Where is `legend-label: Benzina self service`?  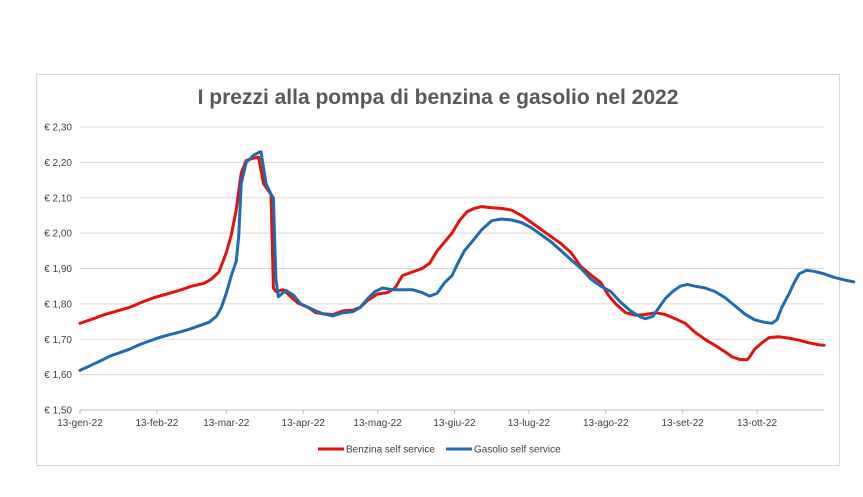
legend-label: Benzina self service is located at coordinates (390, 450).